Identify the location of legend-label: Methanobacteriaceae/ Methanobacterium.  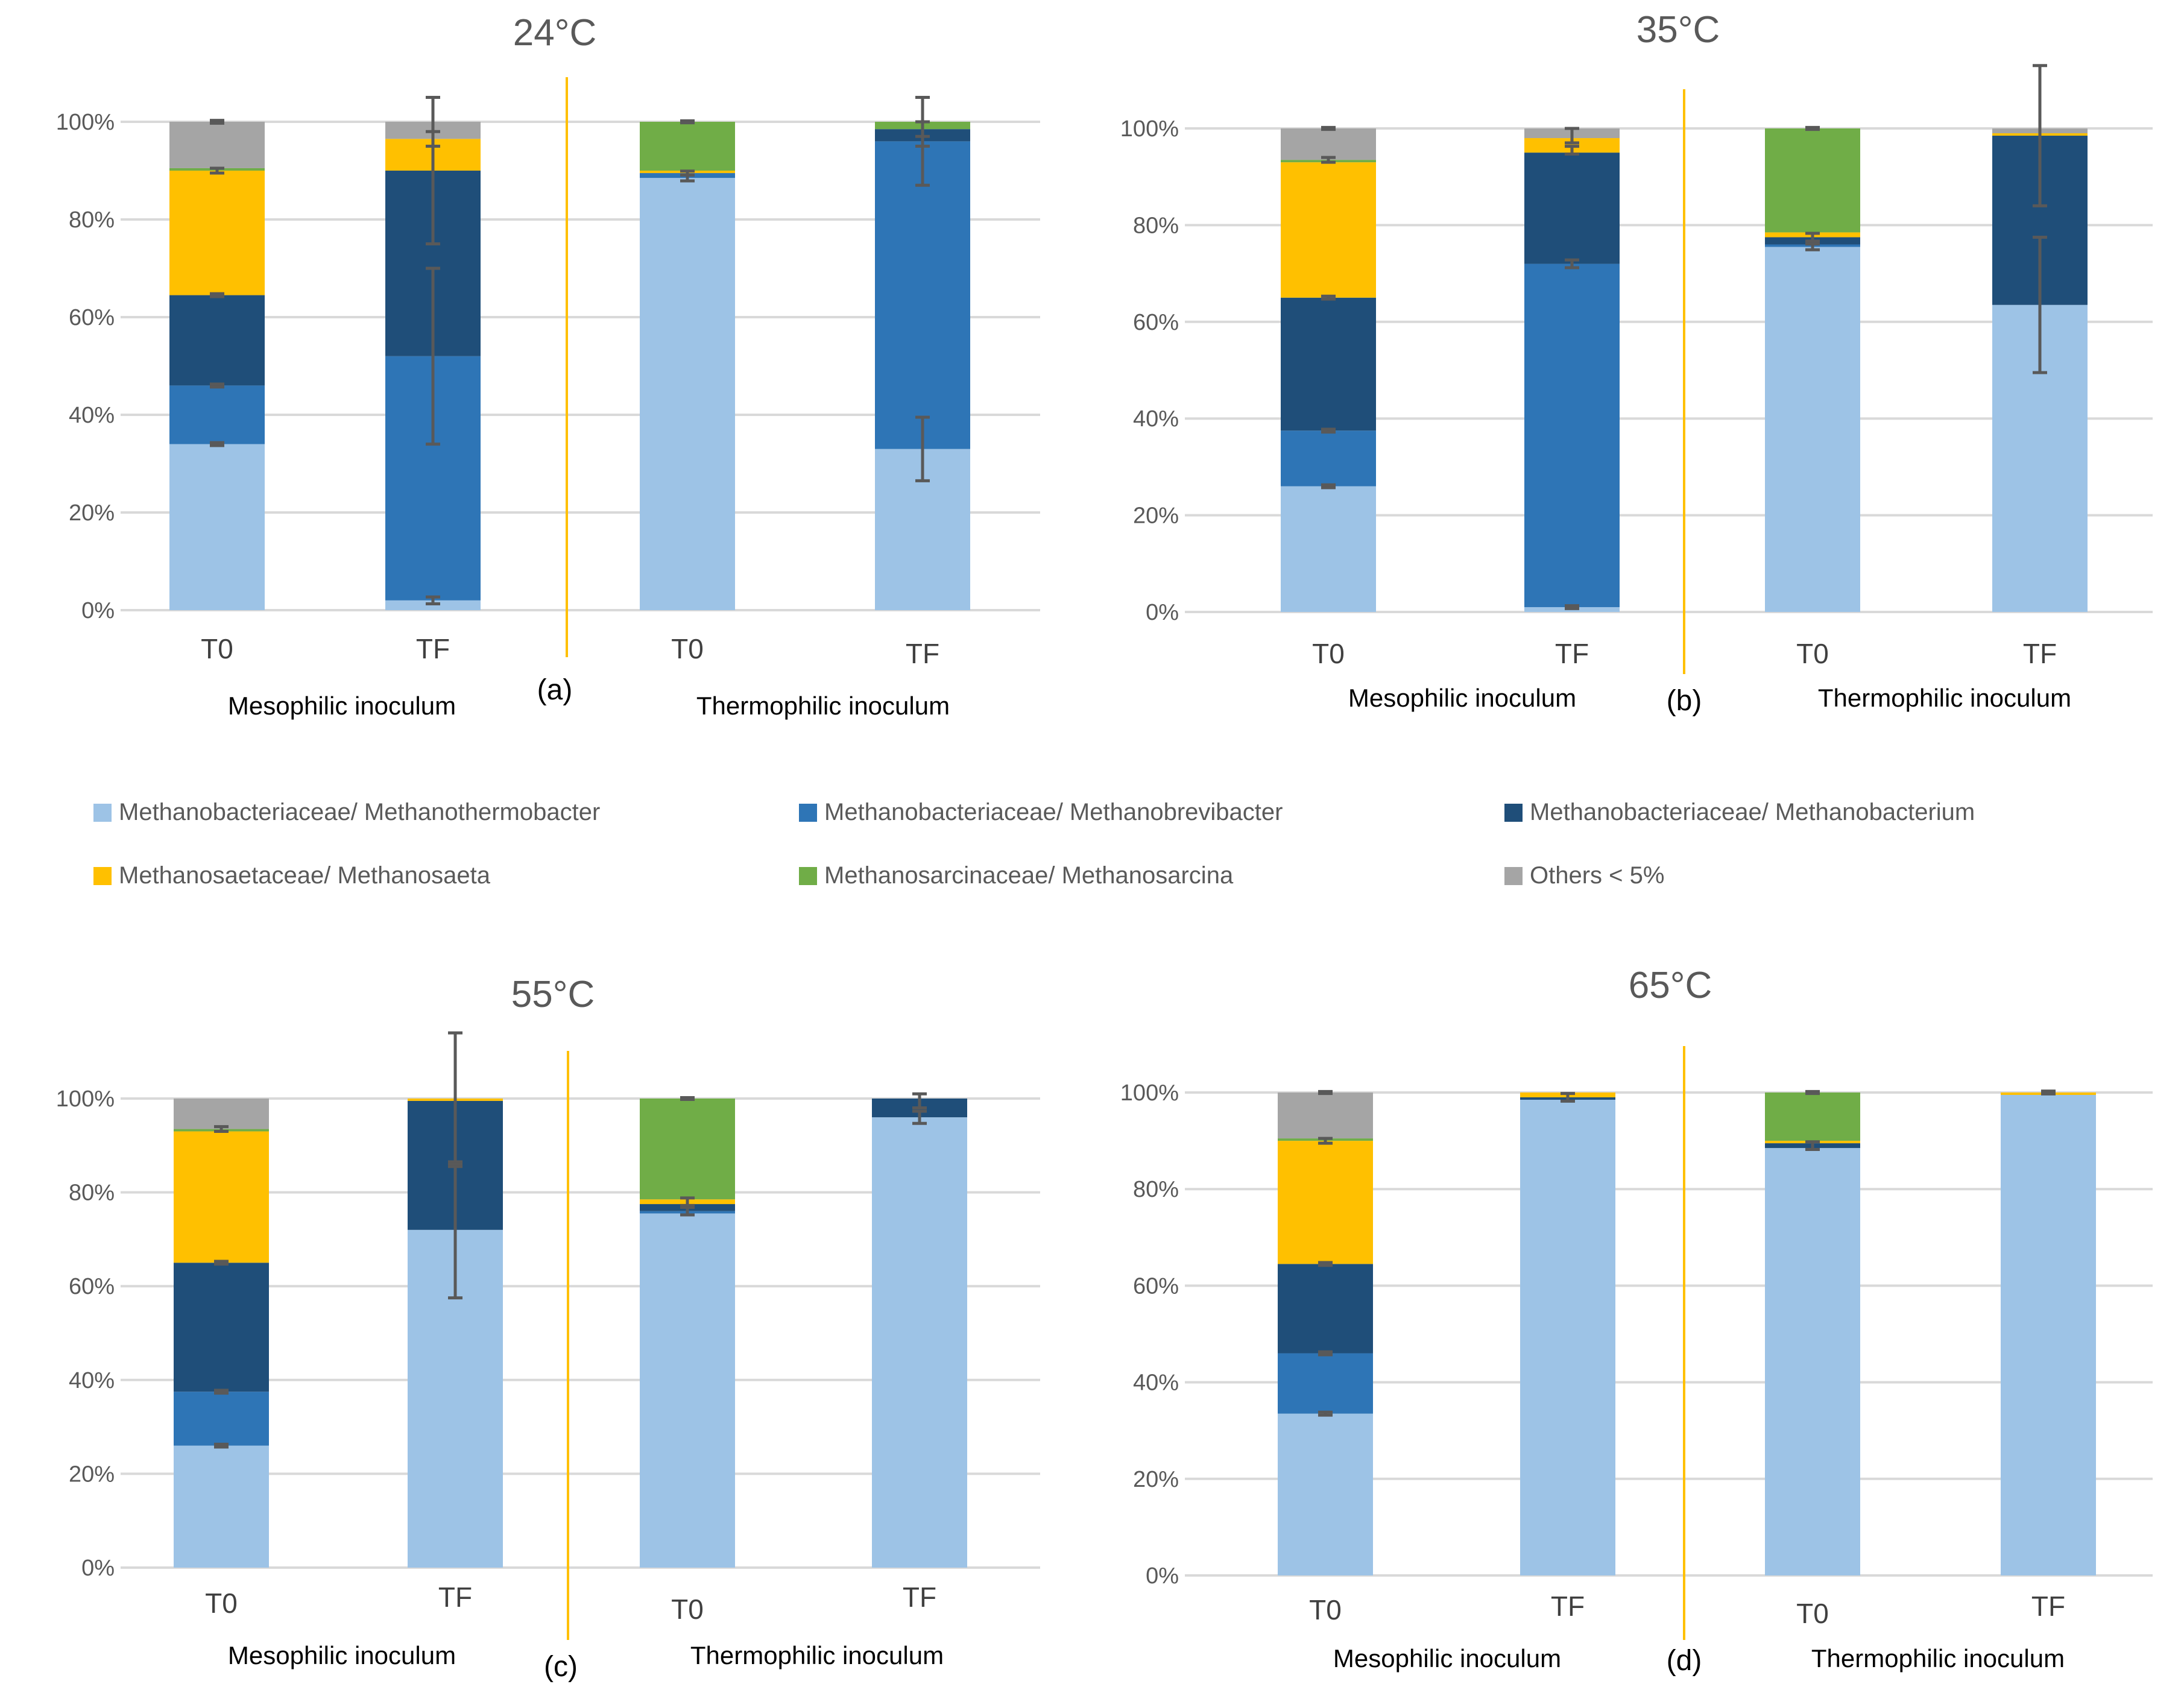
(1753, 812).